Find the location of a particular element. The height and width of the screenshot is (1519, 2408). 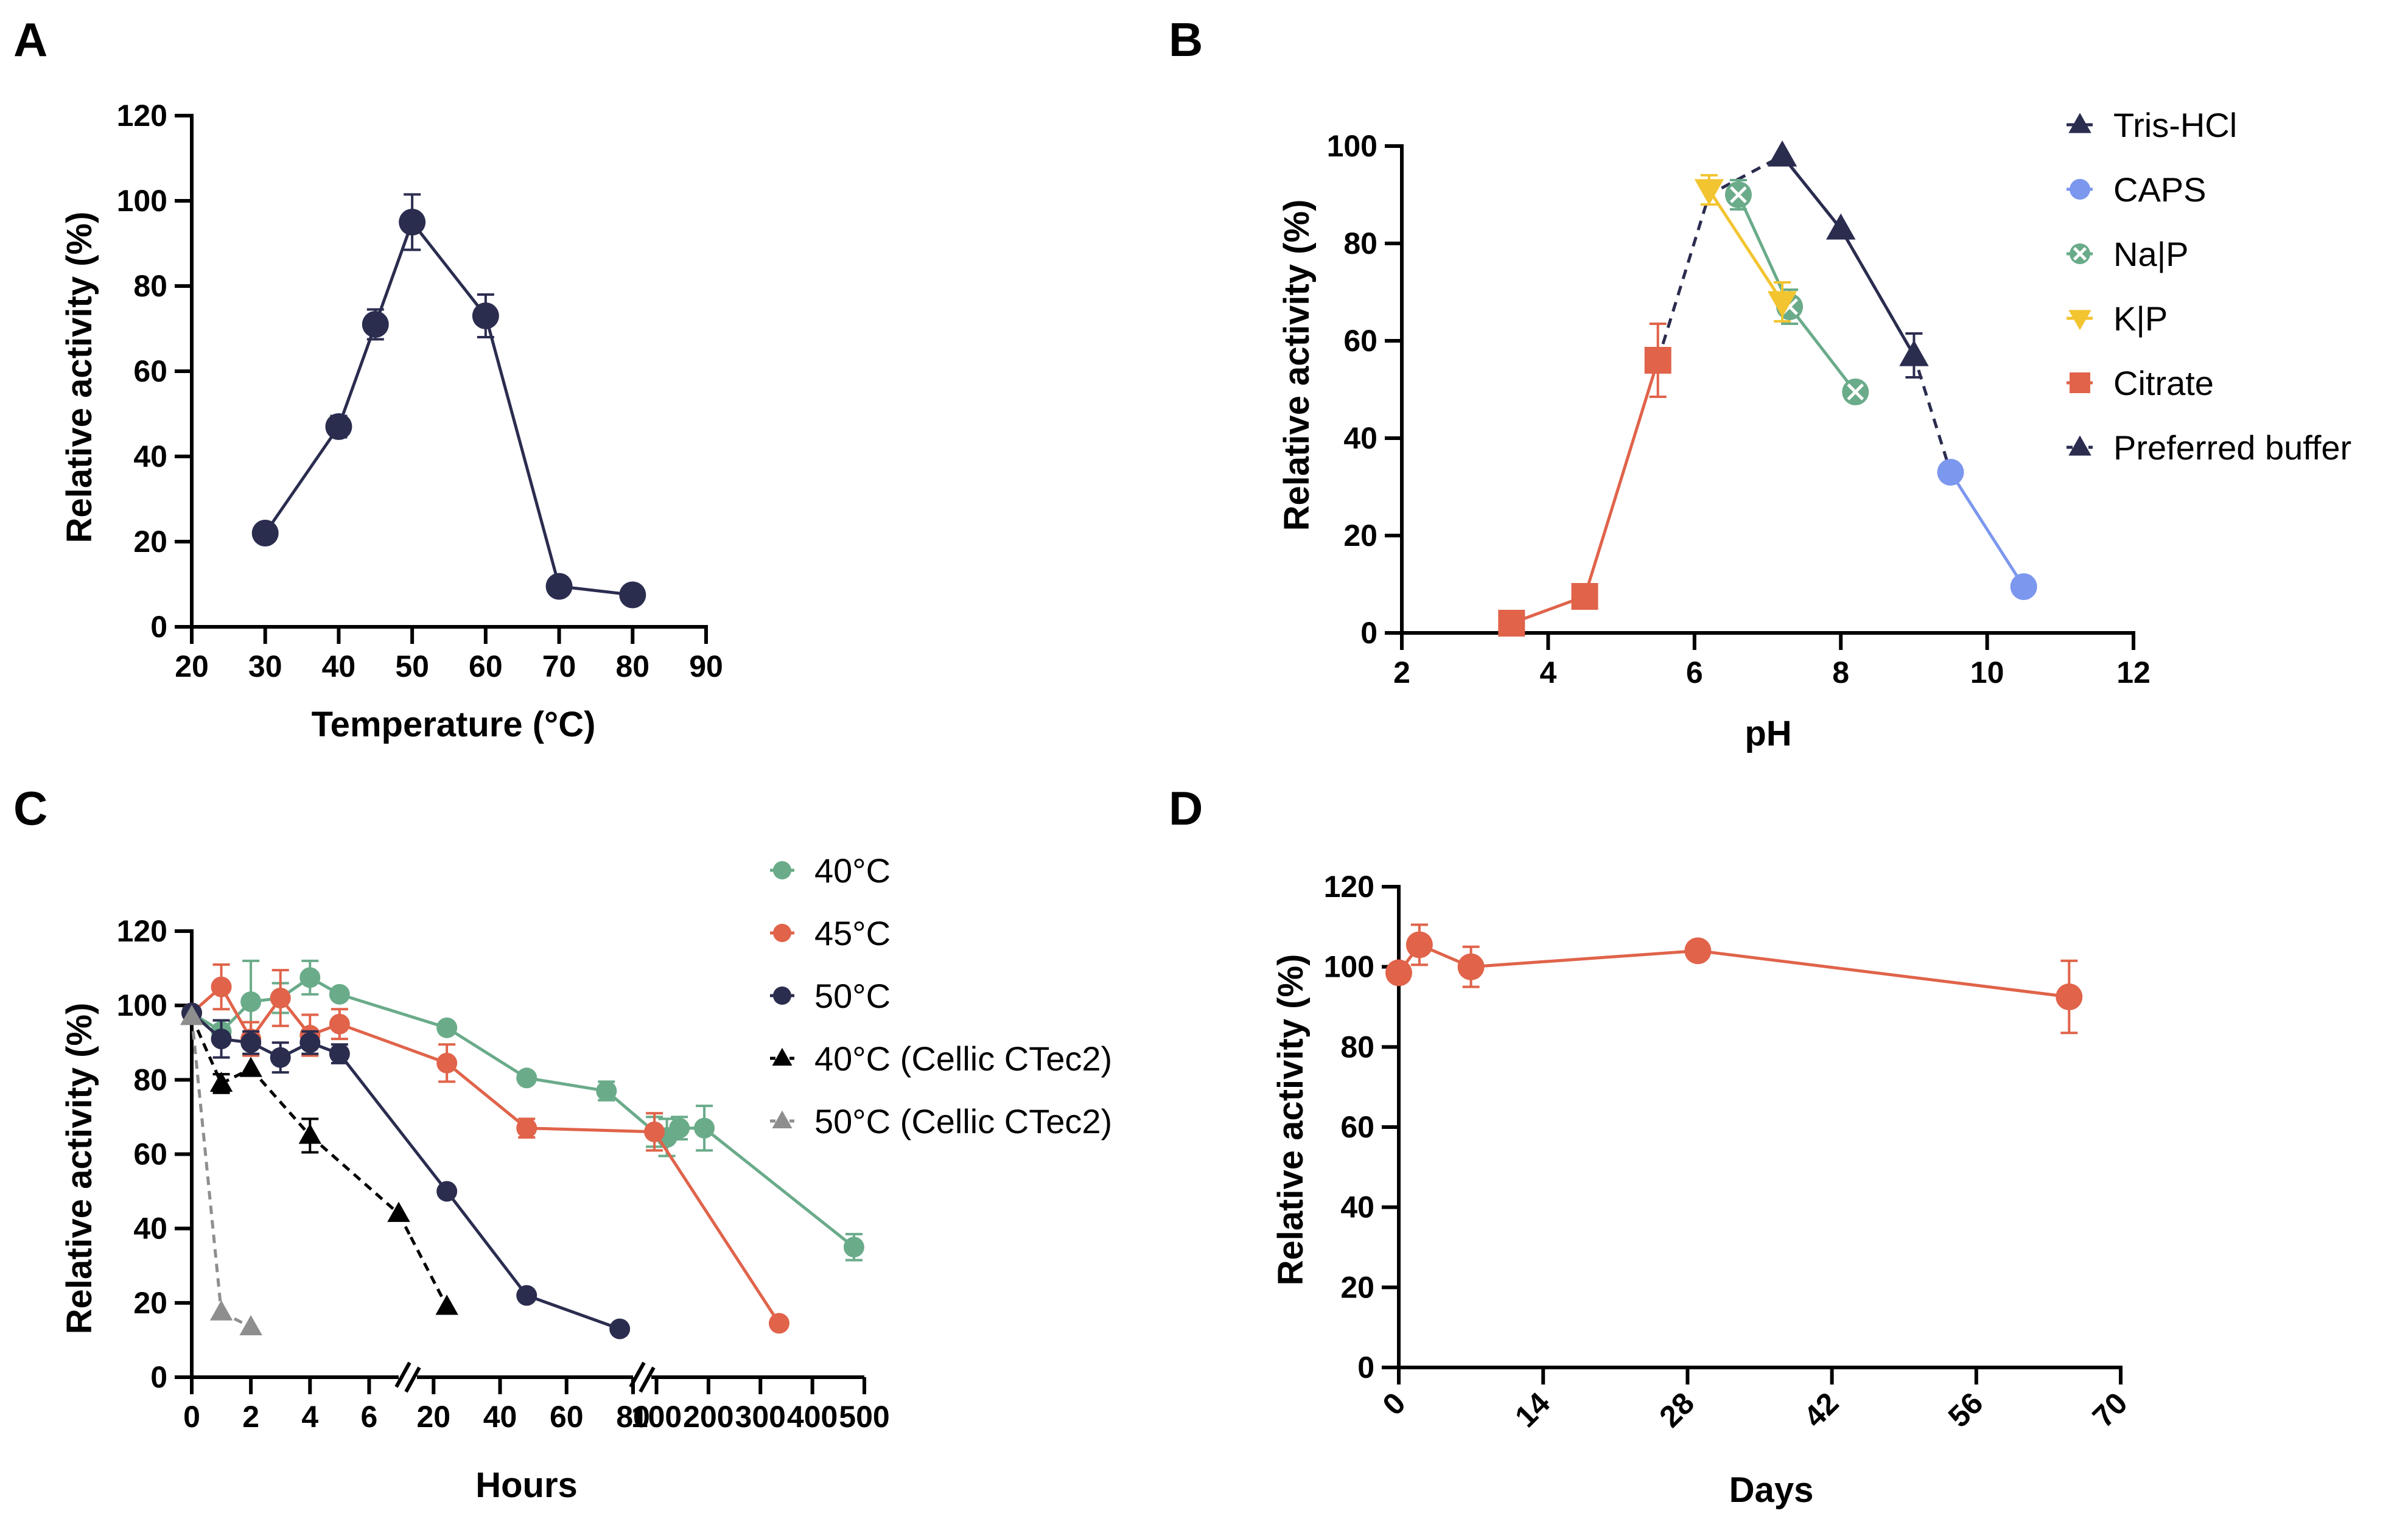

panel-a-letter: A is located at coordinates (30, 40).